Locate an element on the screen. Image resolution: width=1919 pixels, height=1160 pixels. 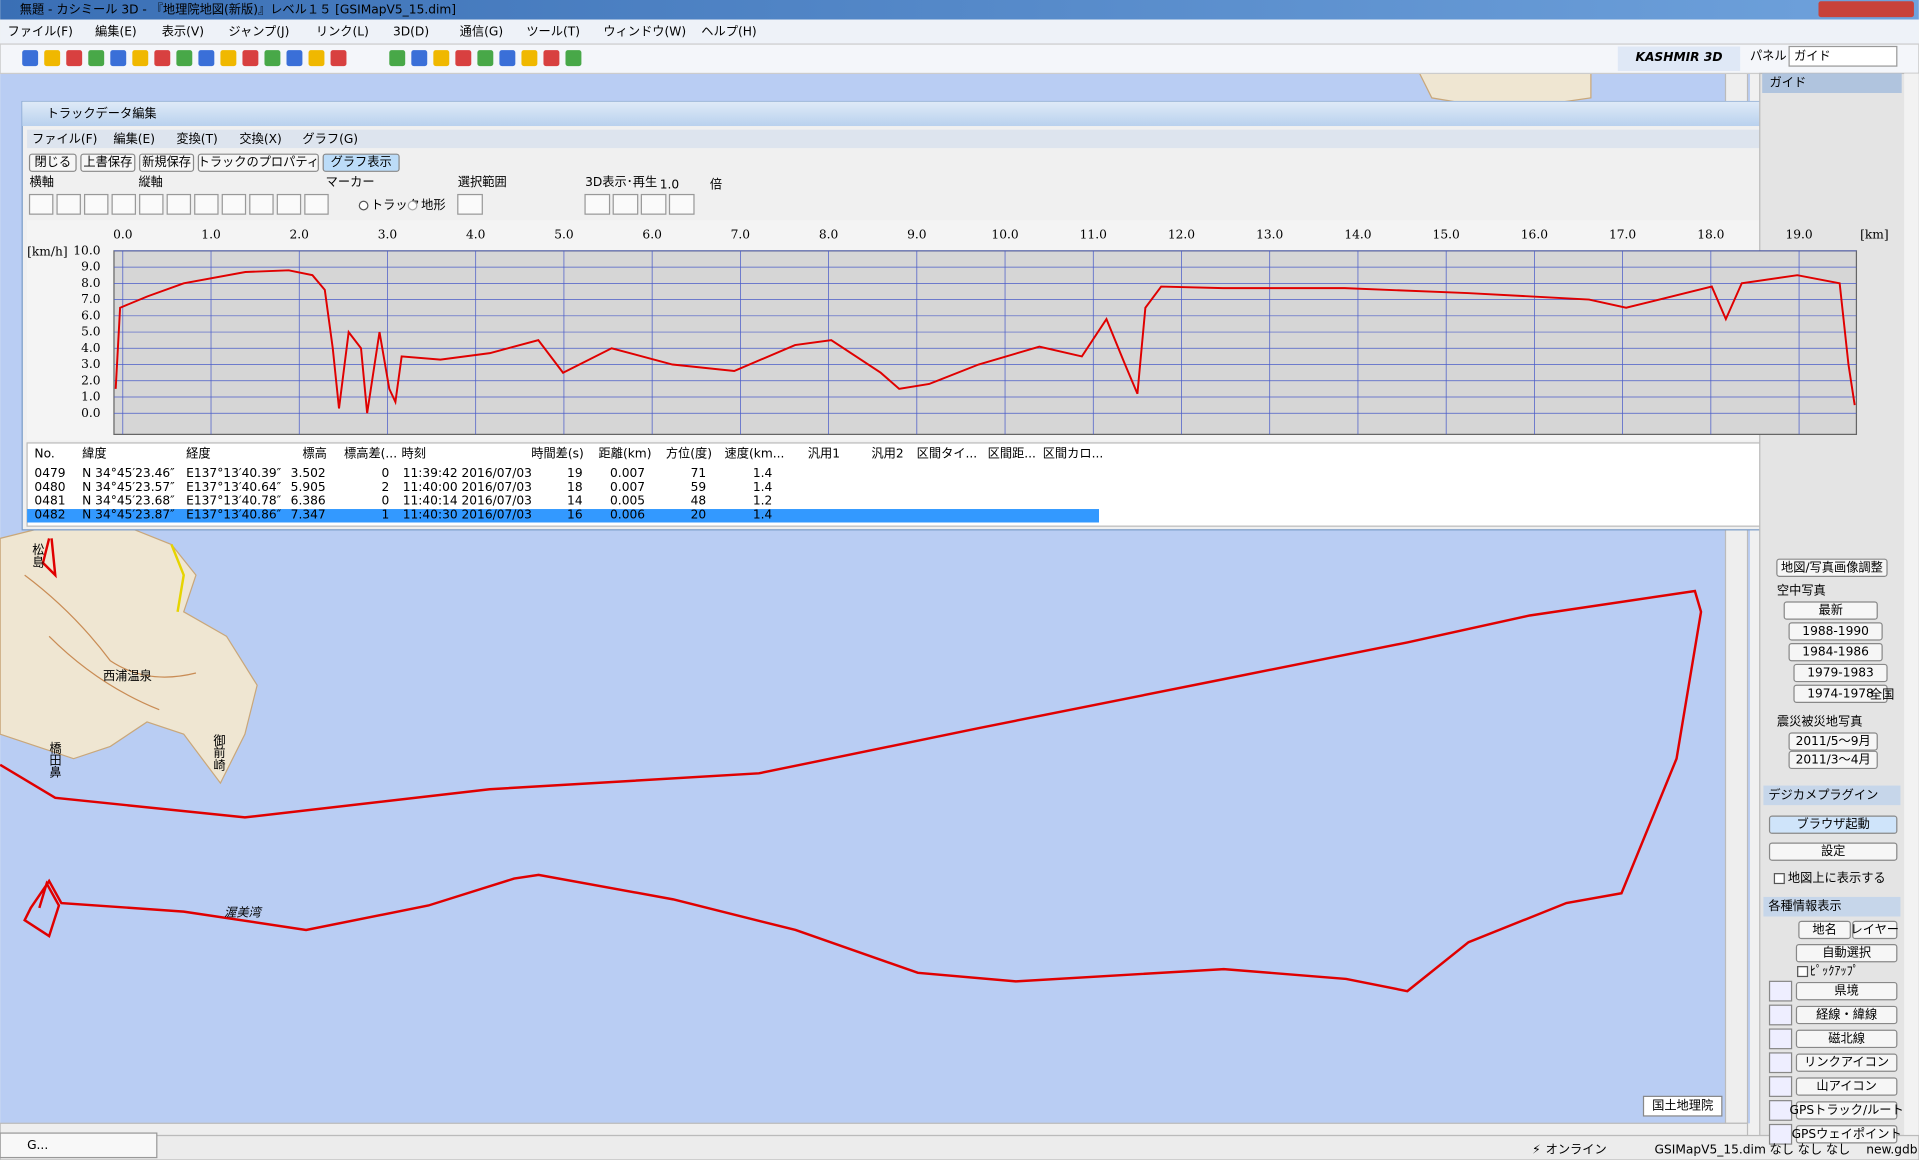
panel-button: 経線・緯線 is located at coordinates (1846, 1014).